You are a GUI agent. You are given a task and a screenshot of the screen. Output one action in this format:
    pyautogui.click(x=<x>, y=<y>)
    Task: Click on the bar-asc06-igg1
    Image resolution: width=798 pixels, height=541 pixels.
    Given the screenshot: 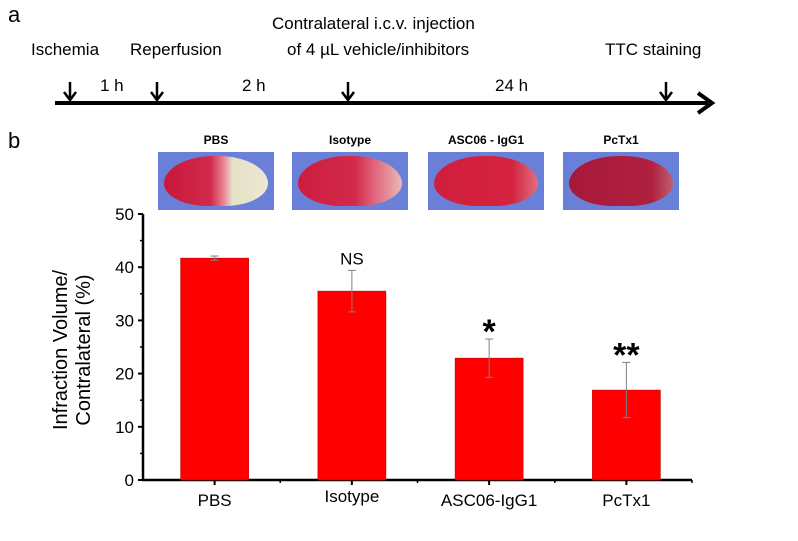 What is the action you would take?
    pyautogui.click(x=489, y=419)
    